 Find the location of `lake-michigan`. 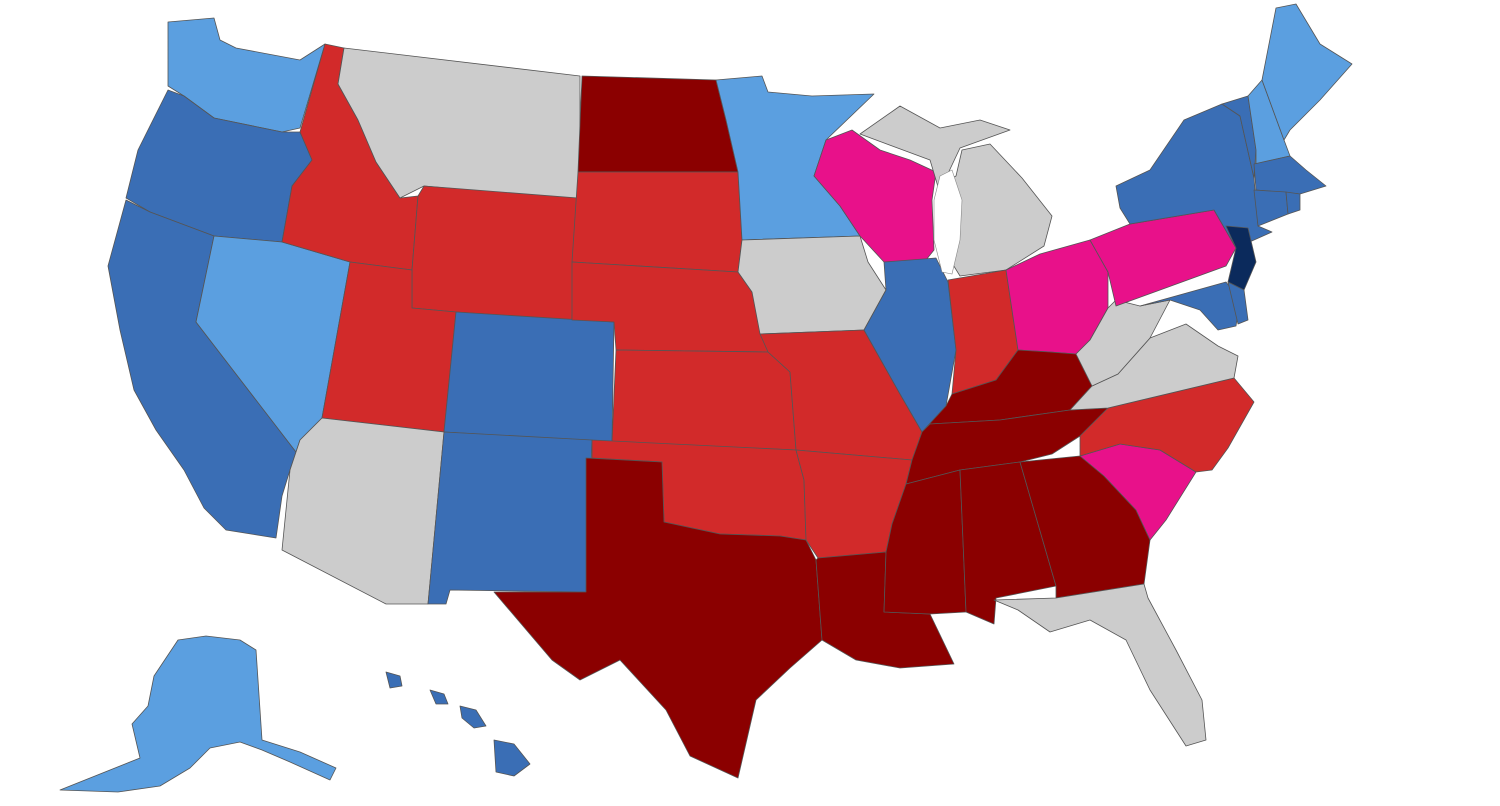

lake-michigan is located at coordinates (948, 222).